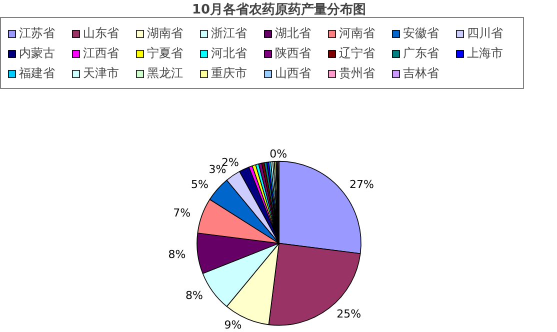 The height and width of the screenshot is (332, 557). I want to click on data-label: 27%, so click(362, 184).